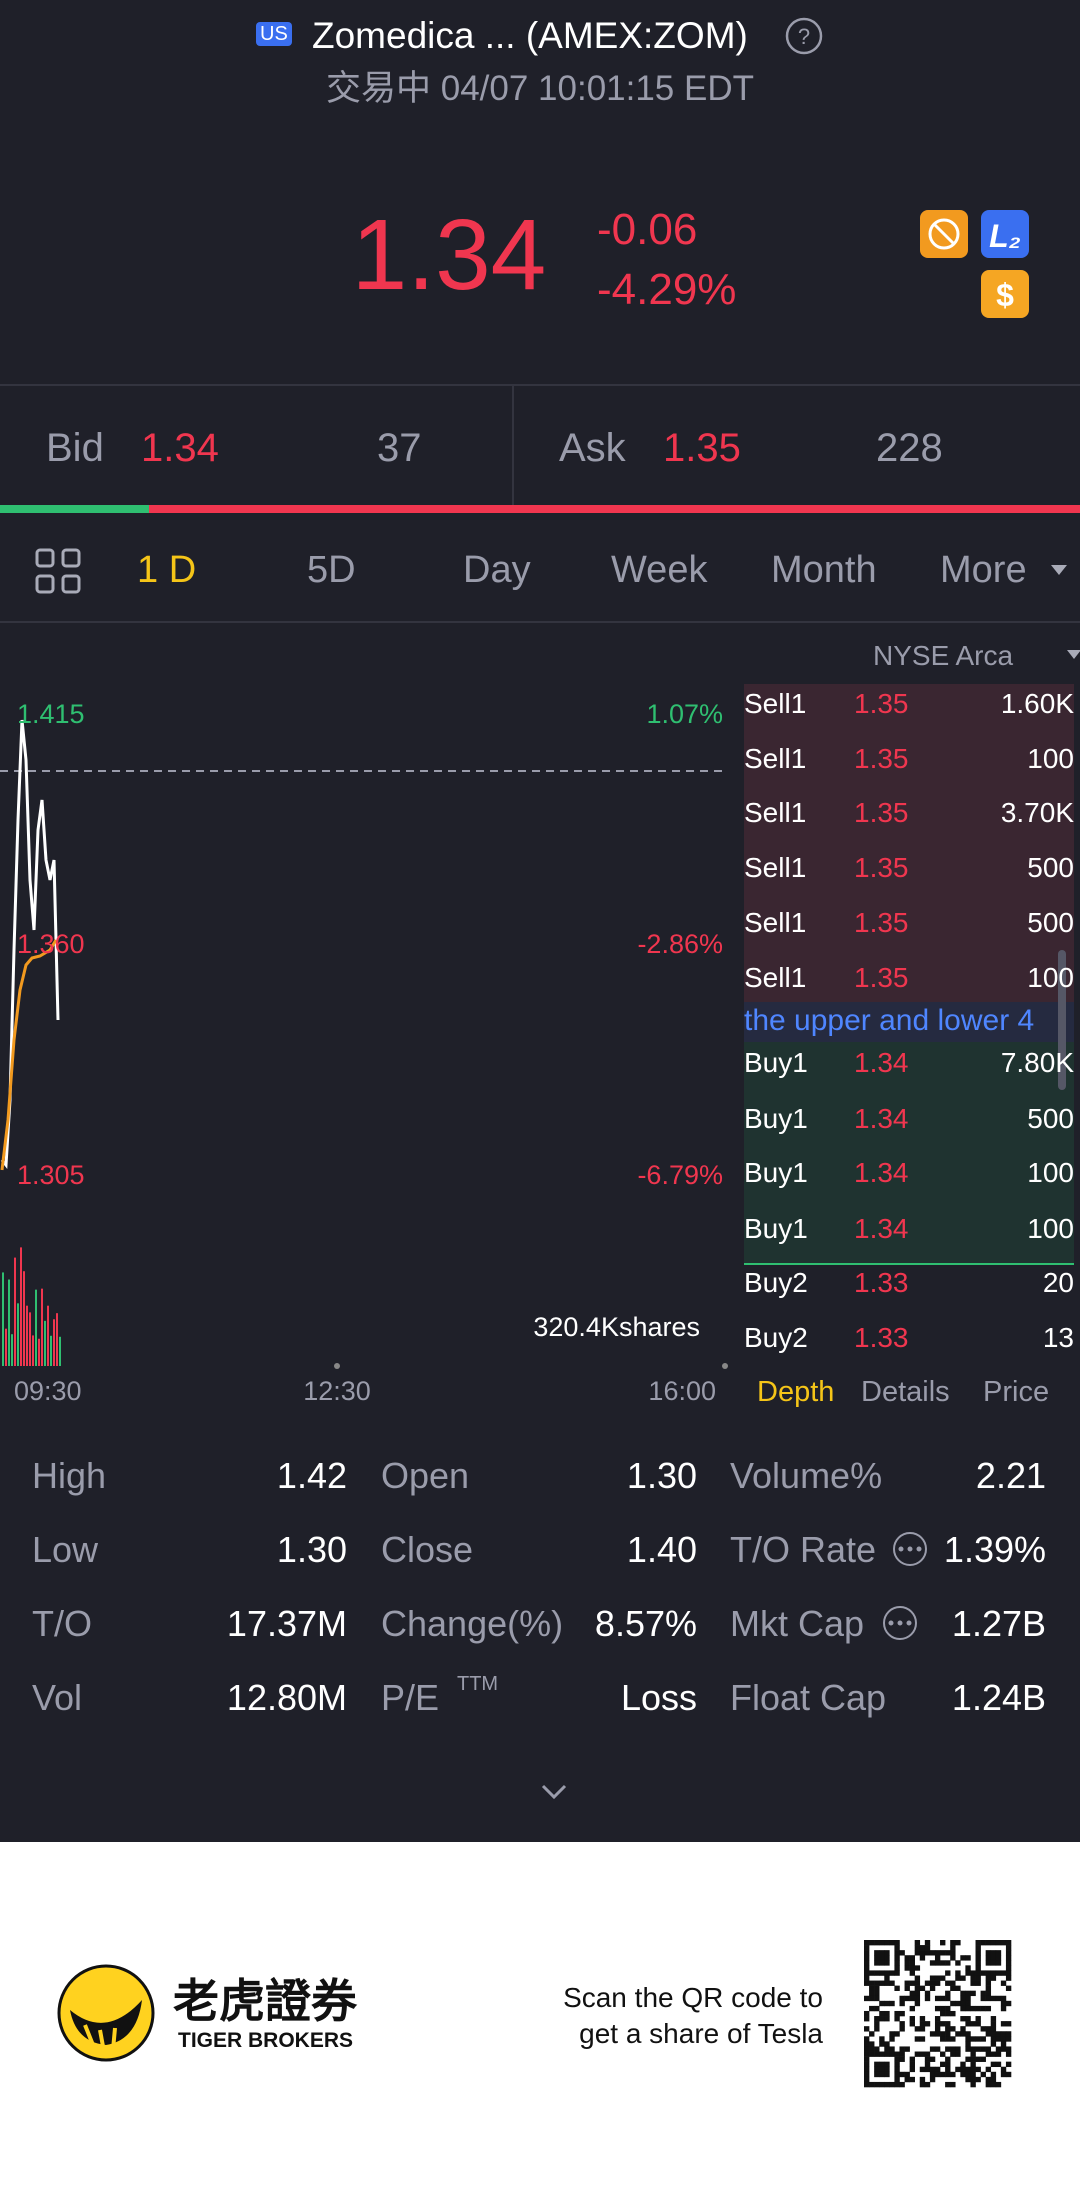 Image resolution: width=1080 pixels, height=2189 pixels. I want to click on period-tab: Day, so click(497, 570).